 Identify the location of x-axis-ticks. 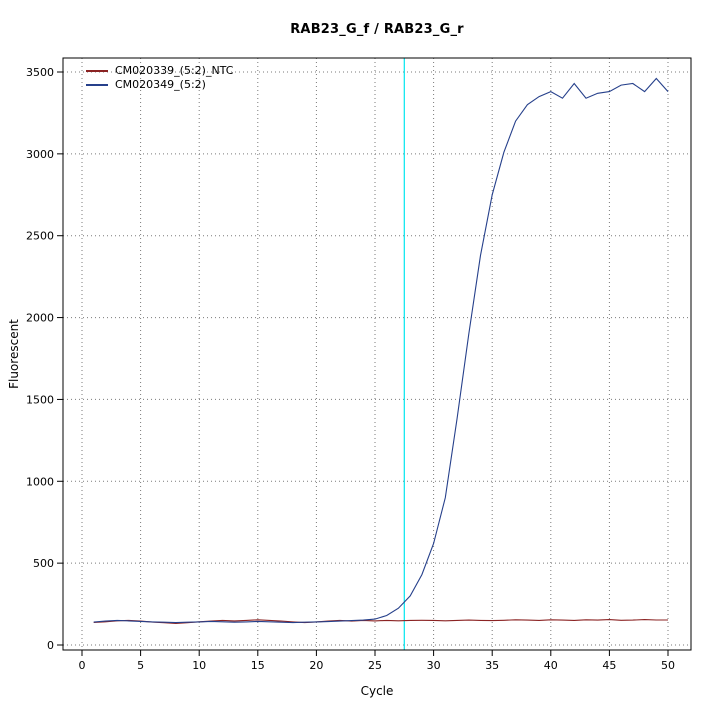
(375, 653).